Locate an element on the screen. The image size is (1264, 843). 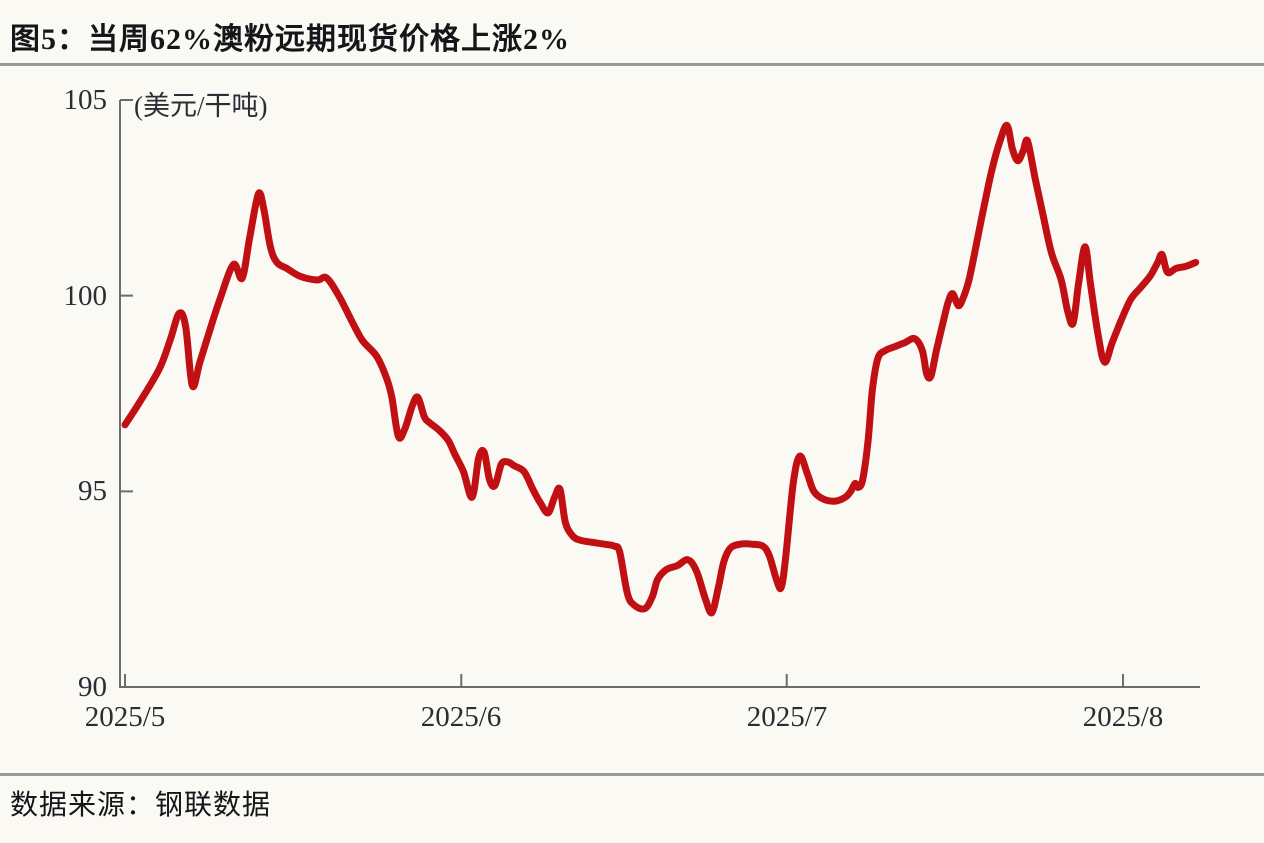
y-tick-label: 95 is located at coordinates (92, 491).